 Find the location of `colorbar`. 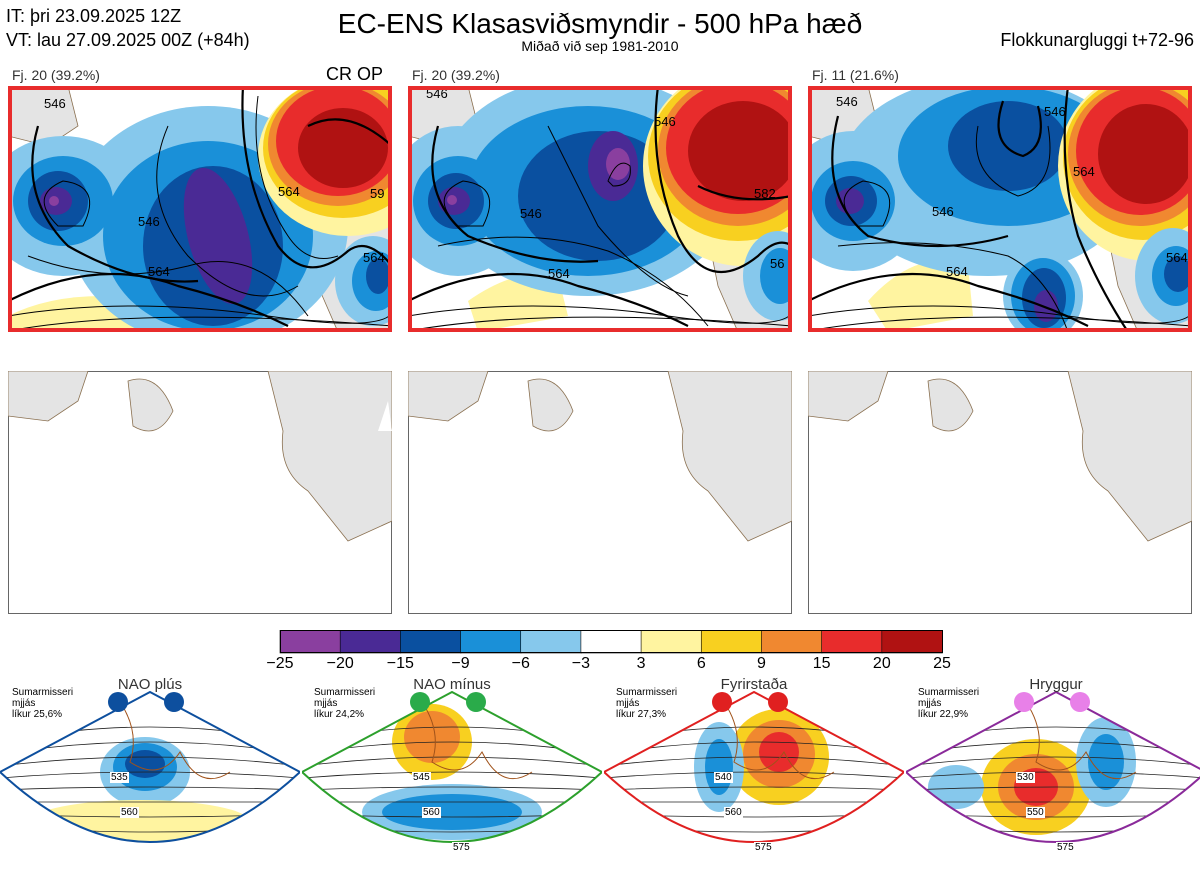

colorbar is located at coordinates (611, 642).